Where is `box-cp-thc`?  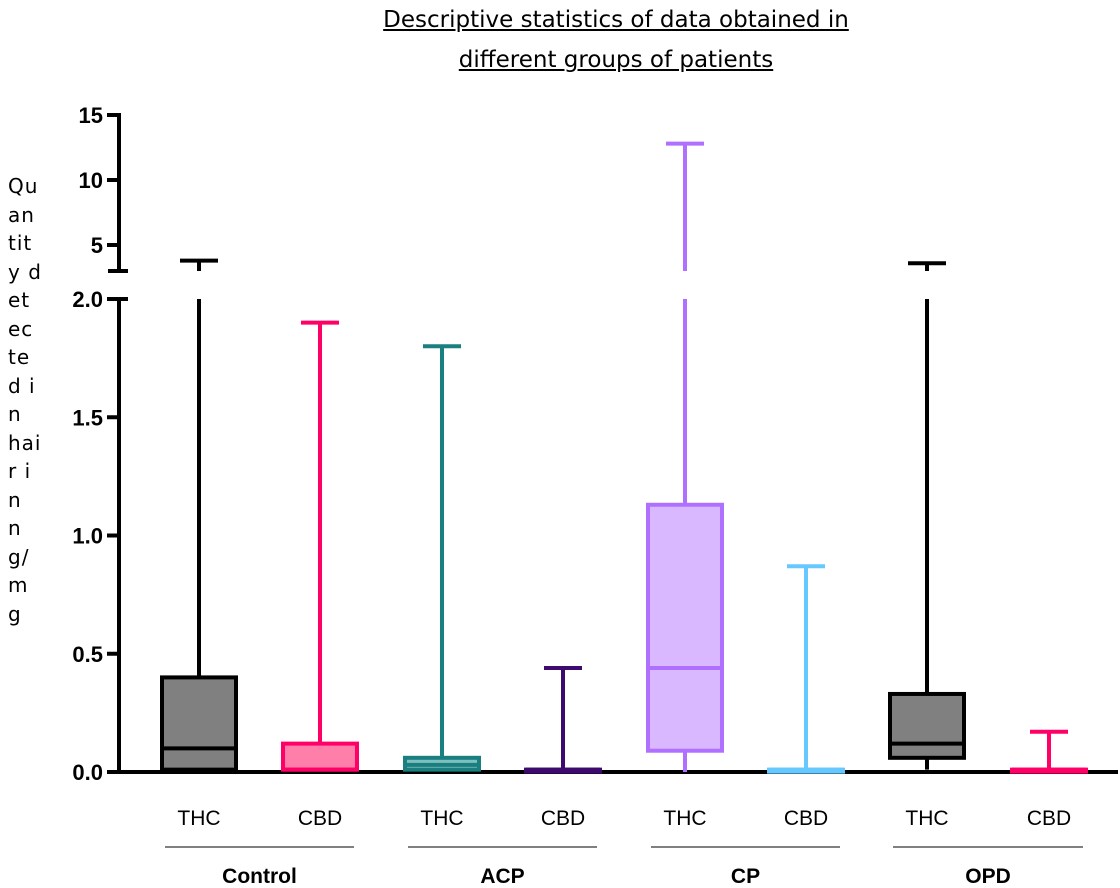 box-cp-thc is located at coordinates (685, 627).